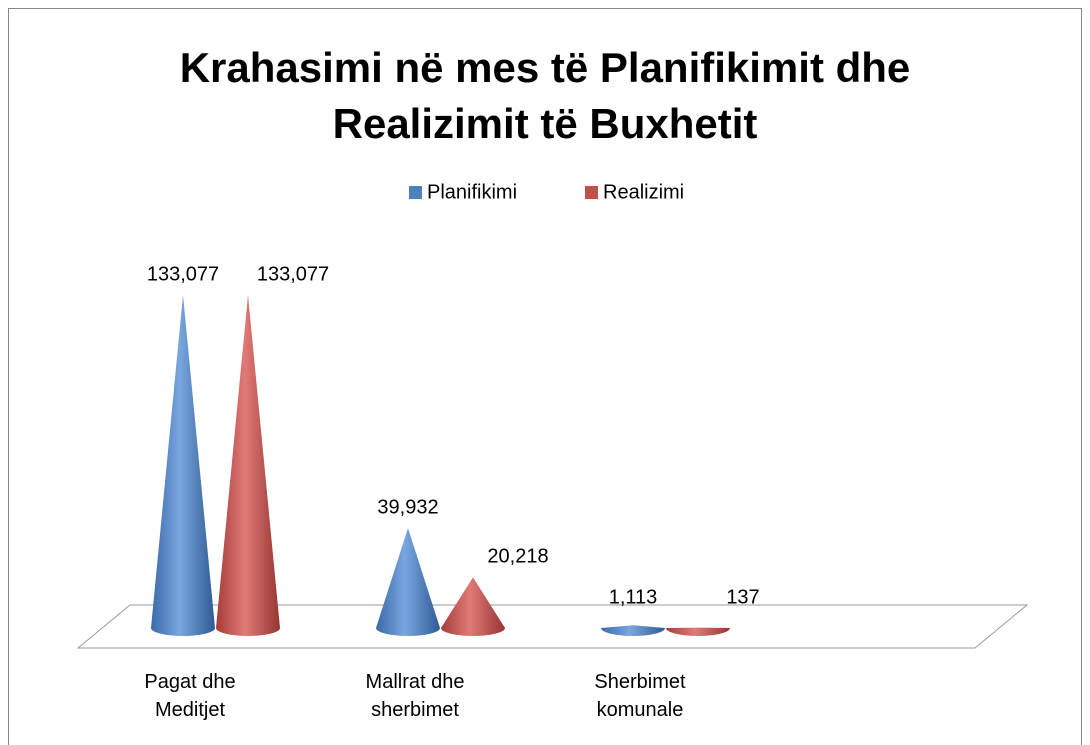 Image resolution: width=1090 pixels, height=745 pixels. Describe the element at coordinates (552, 626) in the screenshot. I see `floor` at that location.